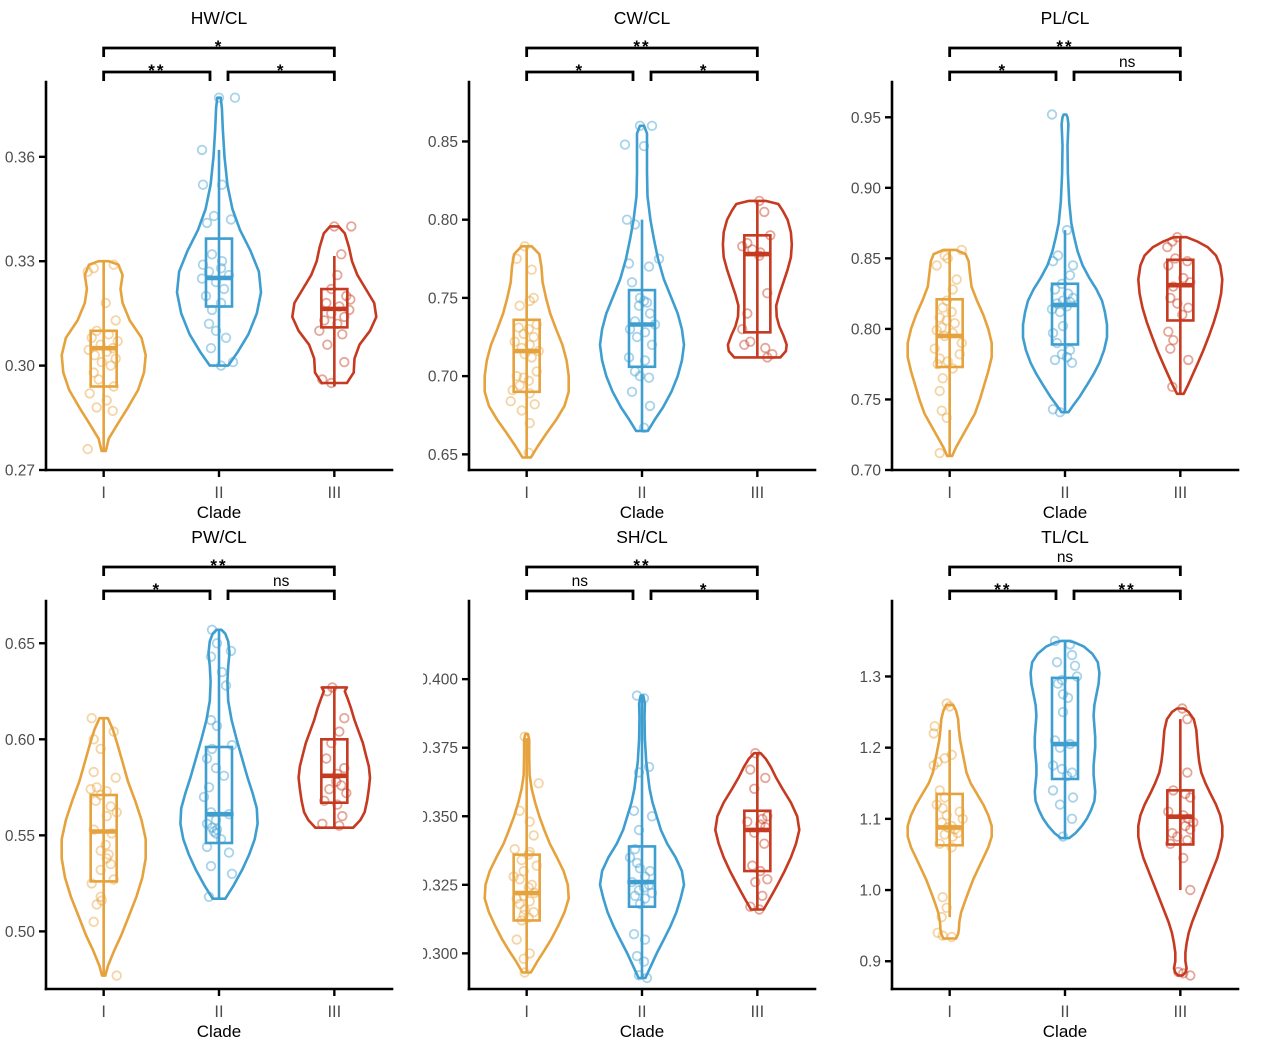 The image size is (1269, 1037). Describe the element at coordinates (334, 1012) in the screenshot. I see `x-tick-label: III` at that location.